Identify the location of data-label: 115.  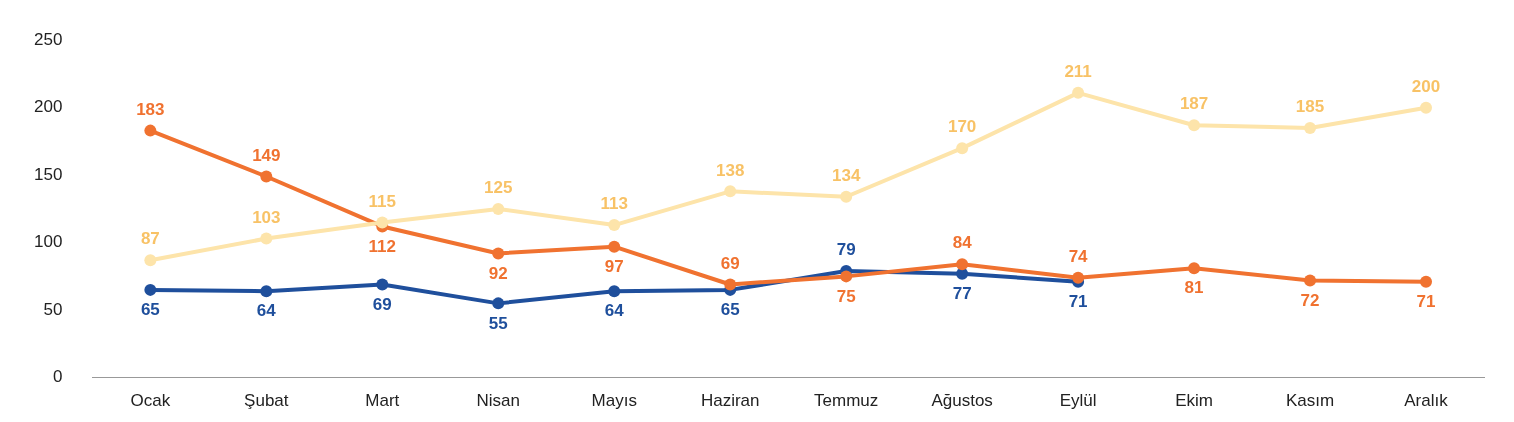
(382, 201).